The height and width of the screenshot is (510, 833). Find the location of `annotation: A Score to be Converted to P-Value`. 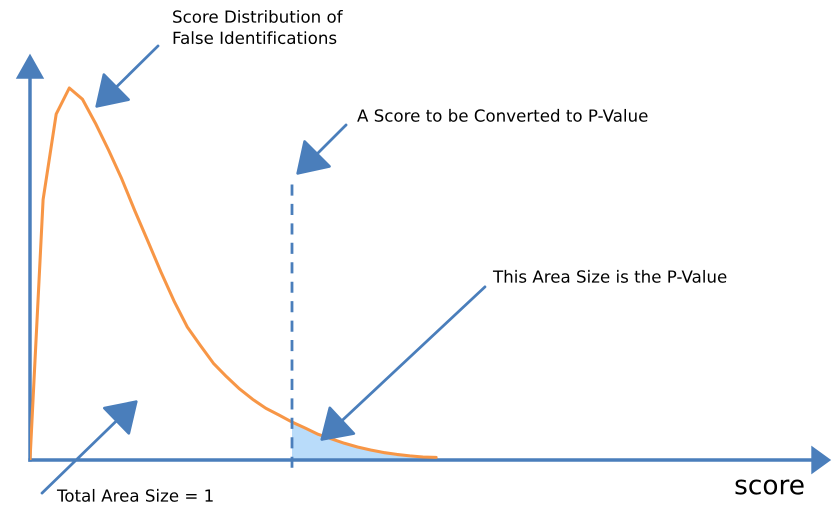

annotation: A Score to be Converted to P-Value is located at coordinates (502, 115).